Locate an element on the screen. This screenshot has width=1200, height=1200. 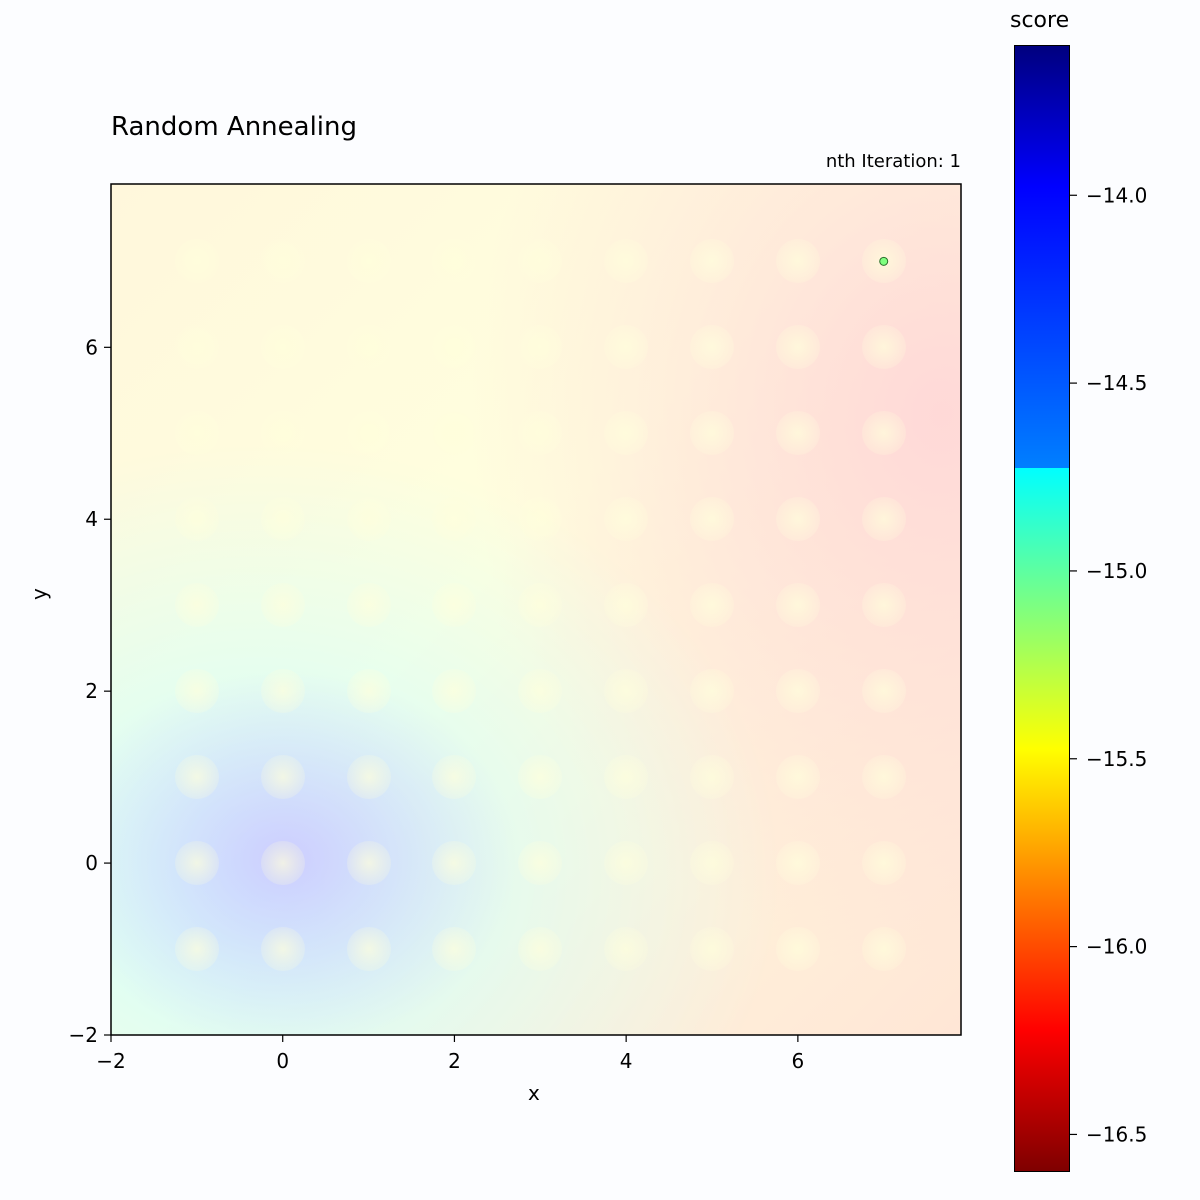
colorbar-tick-label: −15.5 is located at coordinates (1116, 759).